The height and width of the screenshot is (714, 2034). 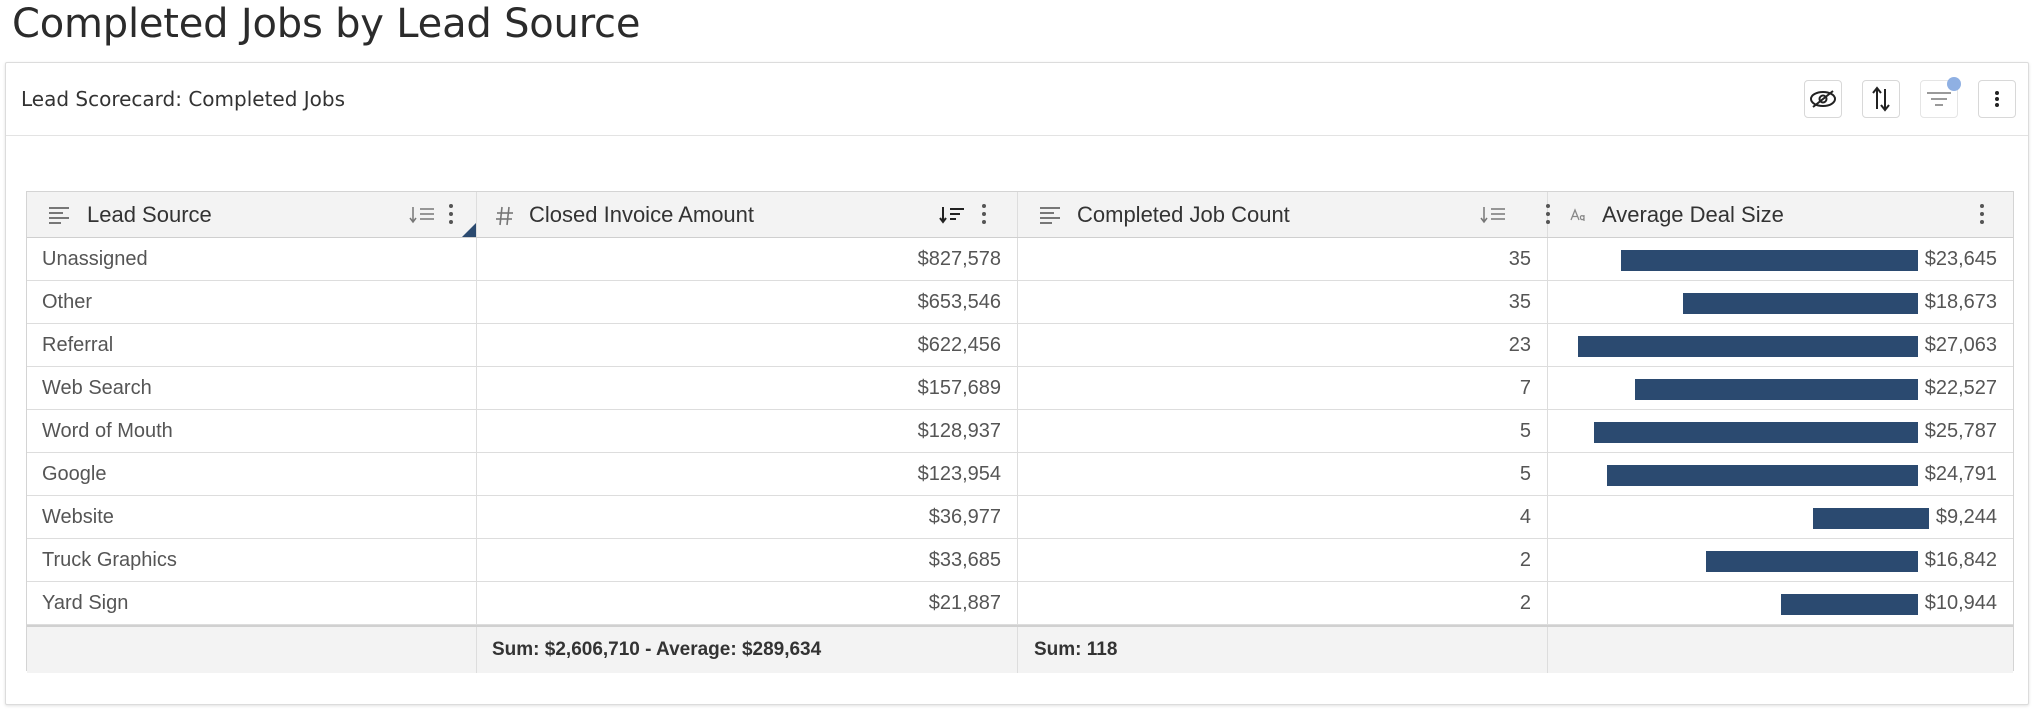 What do you see at coordinates (952, 215) in the screenshot?
I see `sort-desc-icon` at bounding box center [952, 215].